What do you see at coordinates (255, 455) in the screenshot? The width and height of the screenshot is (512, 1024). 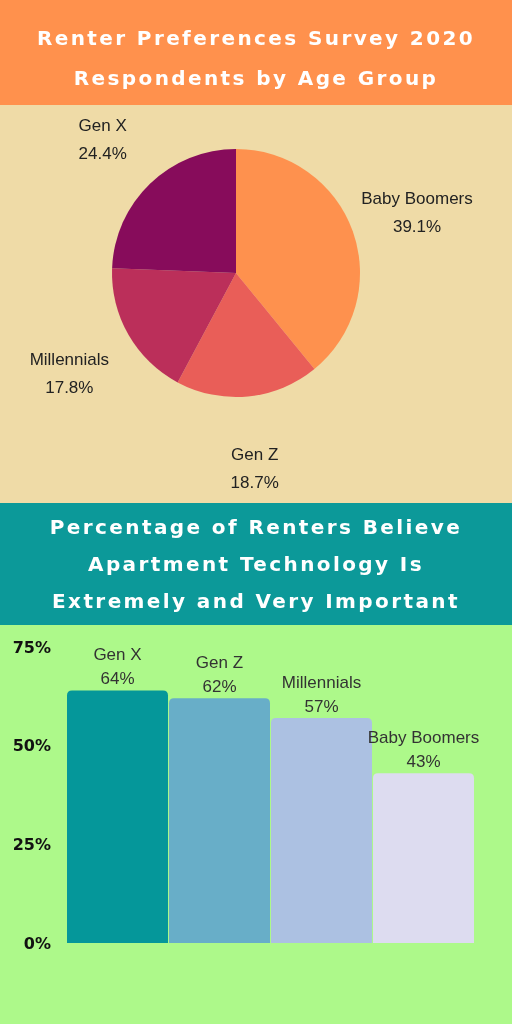 I see `slice-label: Gen Z` at bounding box center [255, 455].